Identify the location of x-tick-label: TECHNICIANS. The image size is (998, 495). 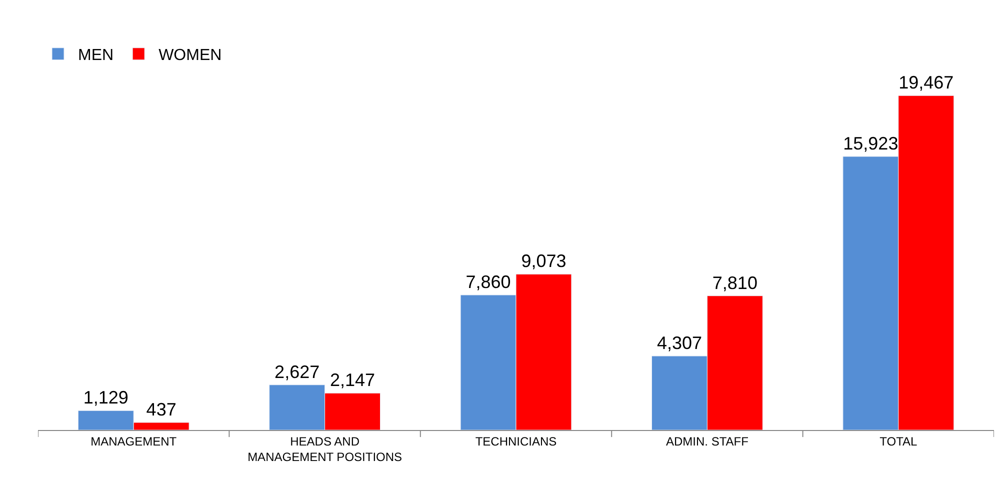
(516, 441).